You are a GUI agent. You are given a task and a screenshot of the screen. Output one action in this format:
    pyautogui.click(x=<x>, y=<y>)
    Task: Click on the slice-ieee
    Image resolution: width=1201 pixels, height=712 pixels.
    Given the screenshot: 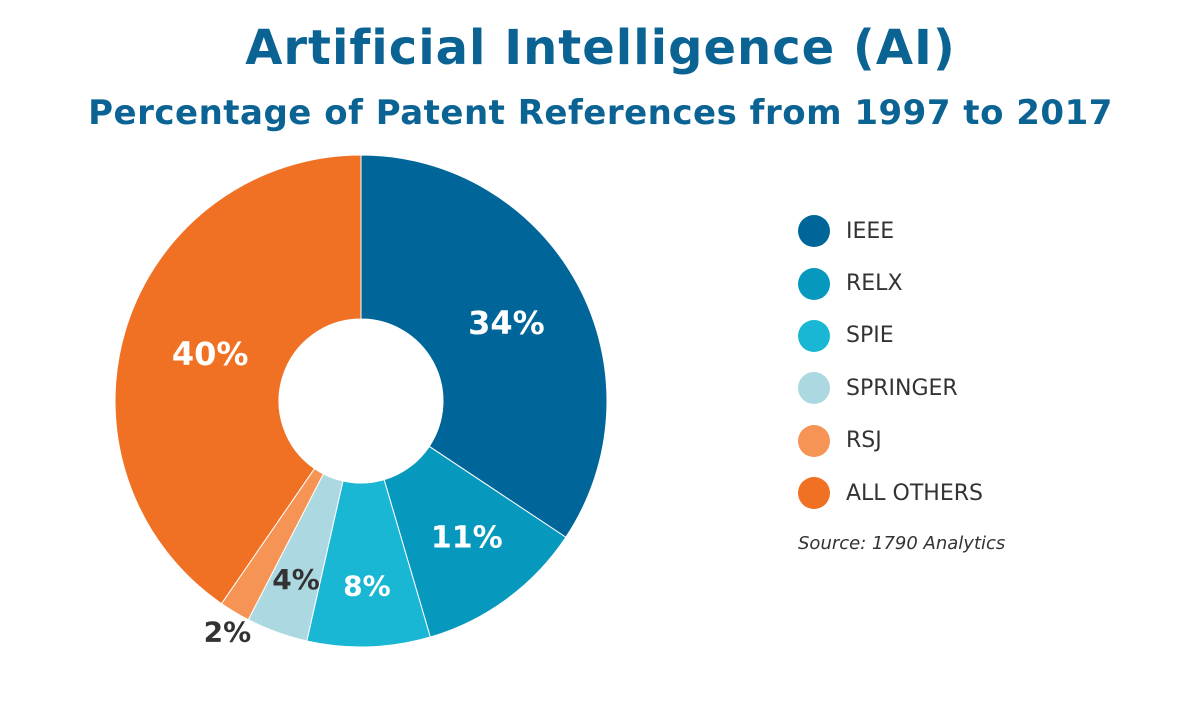 What is the action you would take?
    pyautogui.click(x=484, y=346)
    